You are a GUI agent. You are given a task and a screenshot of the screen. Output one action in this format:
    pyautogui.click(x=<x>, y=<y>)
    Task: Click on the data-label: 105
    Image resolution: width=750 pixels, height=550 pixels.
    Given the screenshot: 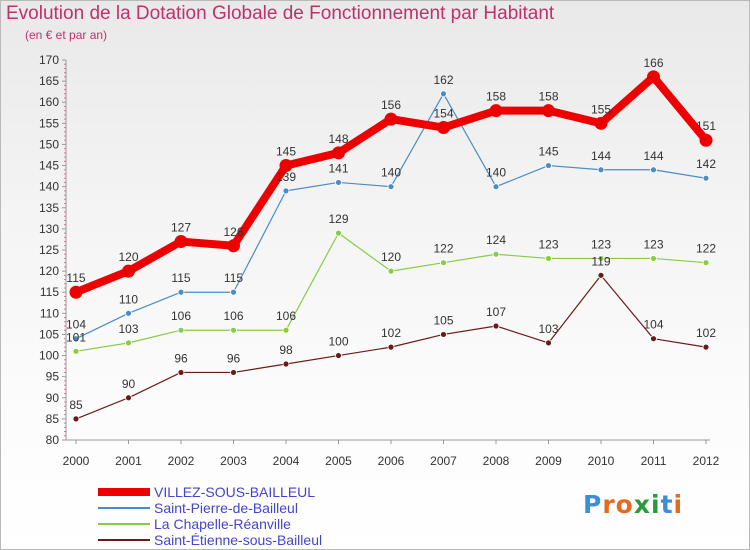 What is the action you would take?
    pyautogui.click(x=443, y=320)
    